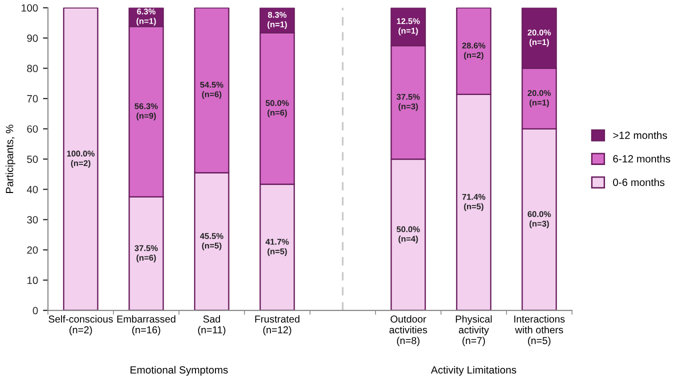 The height and width of the screenshot is (388, 685). I want to click on data-label: 50.0% (n=4), so click(408, 235).